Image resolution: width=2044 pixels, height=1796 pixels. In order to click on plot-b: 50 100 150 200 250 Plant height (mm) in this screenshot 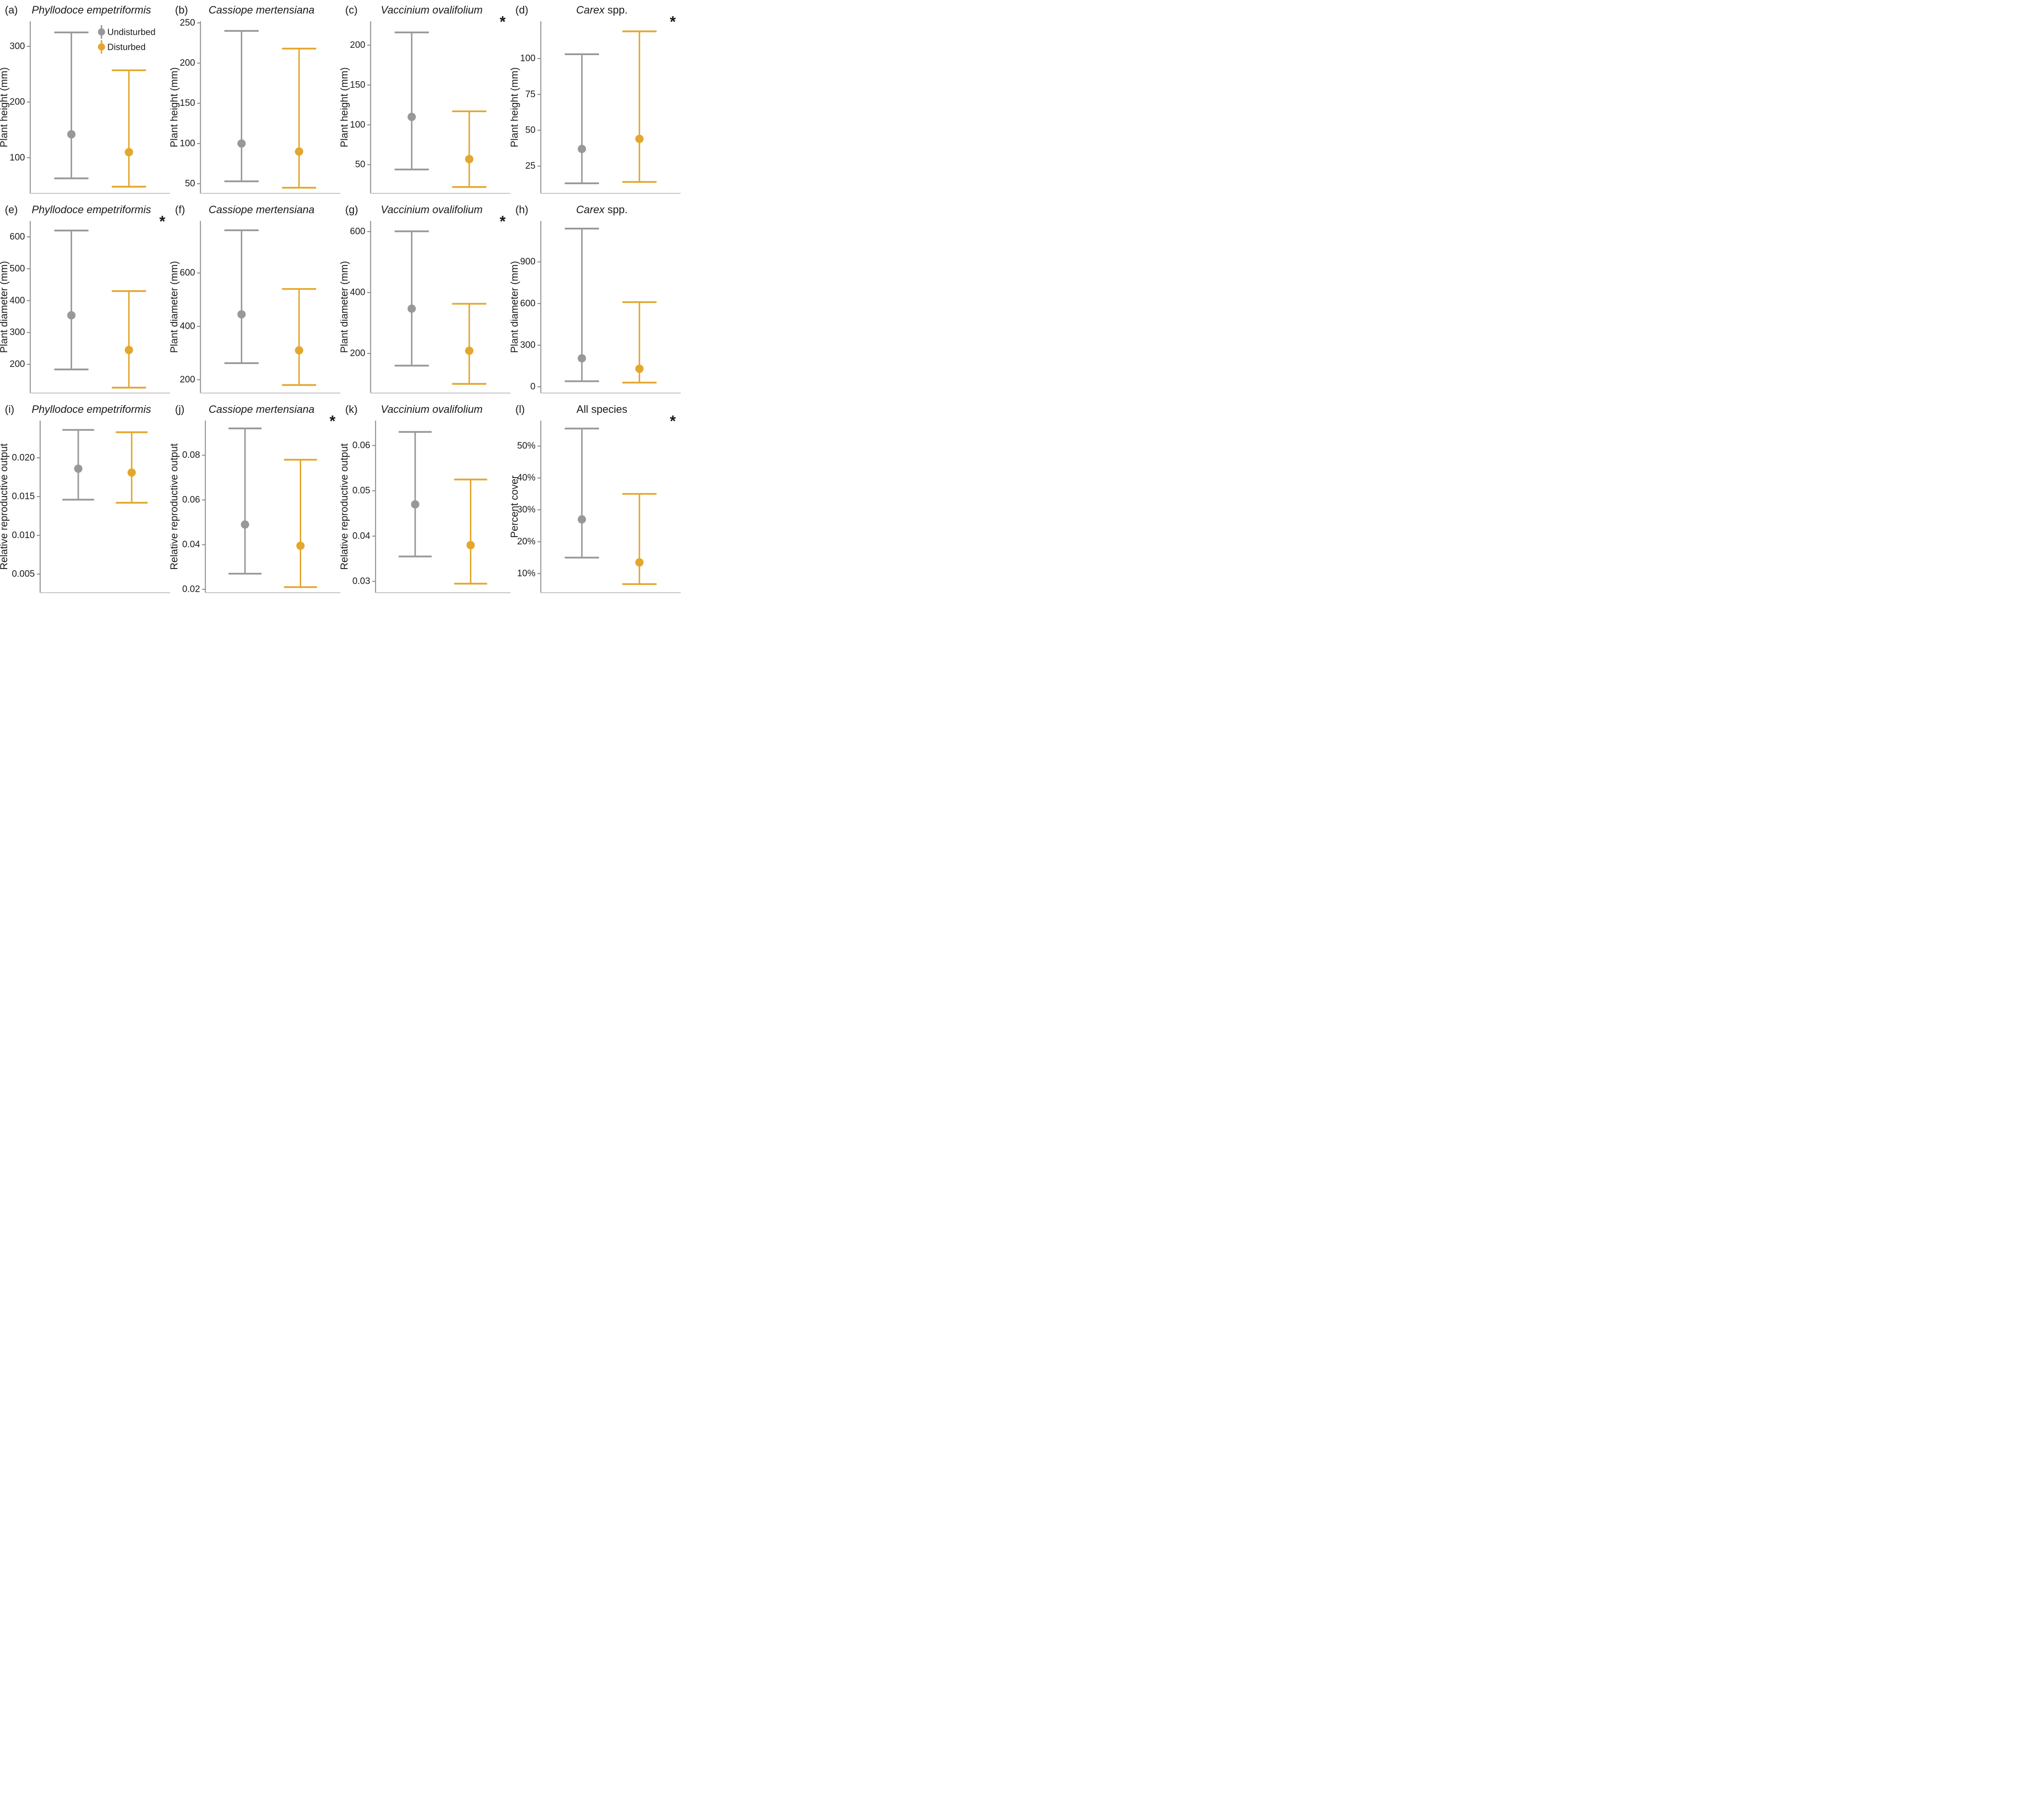, I will do `click(254, 106)`.